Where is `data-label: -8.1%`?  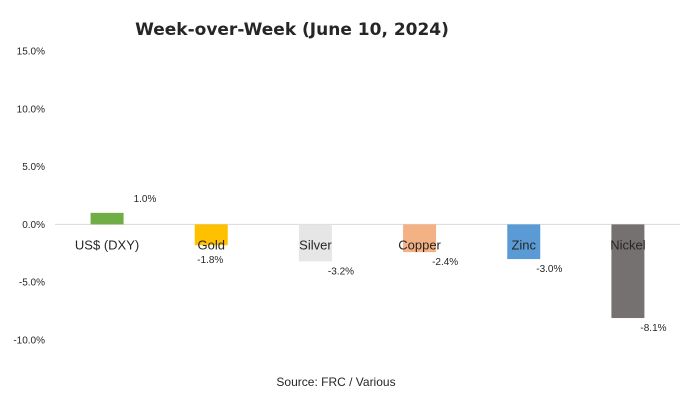 data-label: -8.1% is located at coordinates (653, 328).